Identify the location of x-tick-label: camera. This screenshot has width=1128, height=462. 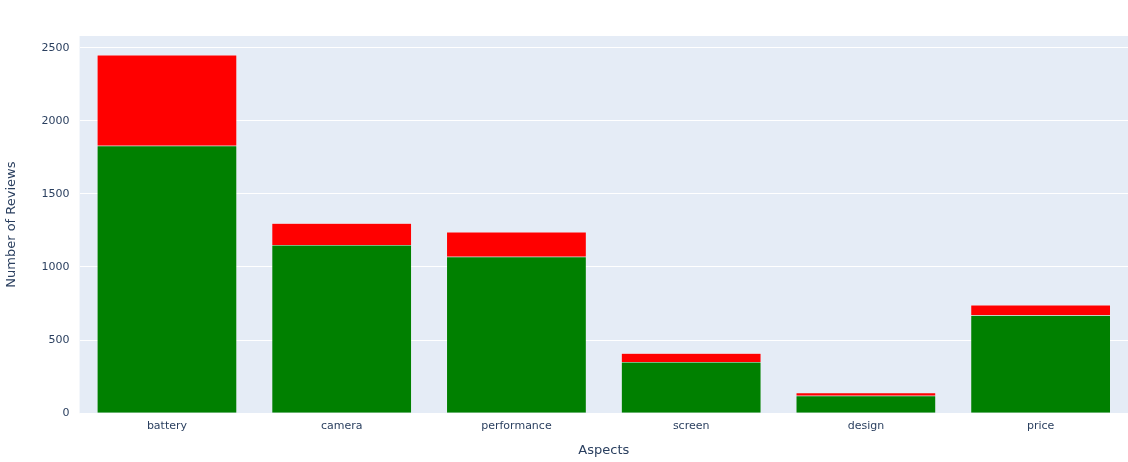
(341, 425).